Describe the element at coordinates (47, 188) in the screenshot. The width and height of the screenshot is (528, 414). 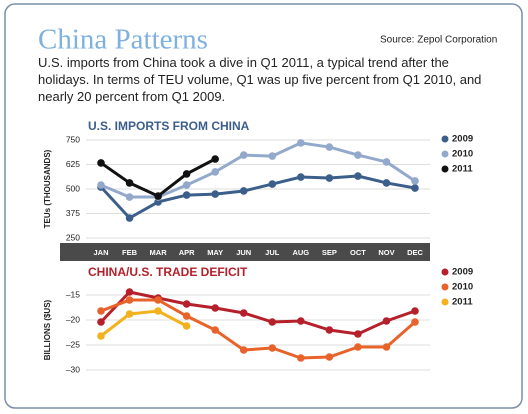
I see `y-axis-label: TEUs (THOUSANDS)` at that location.